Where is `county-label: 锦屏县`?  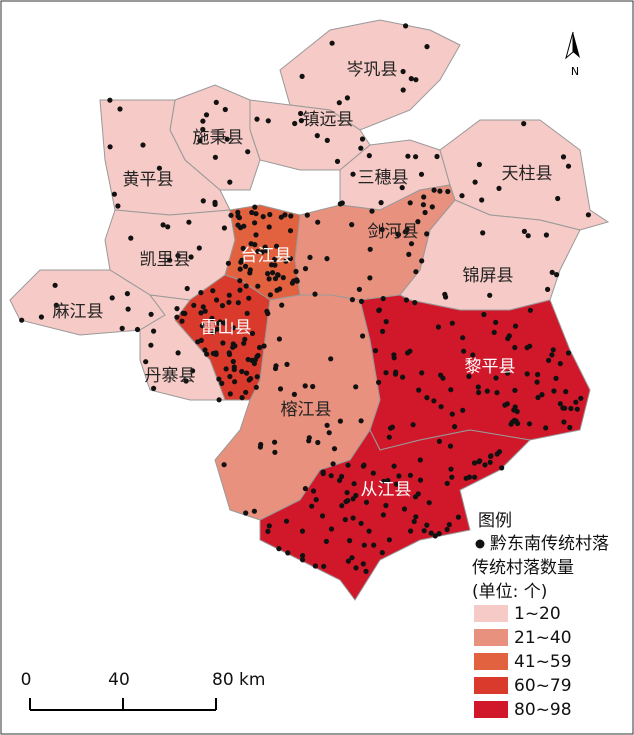 county-label: 锦屏县 is located at coordinates (488, 276).